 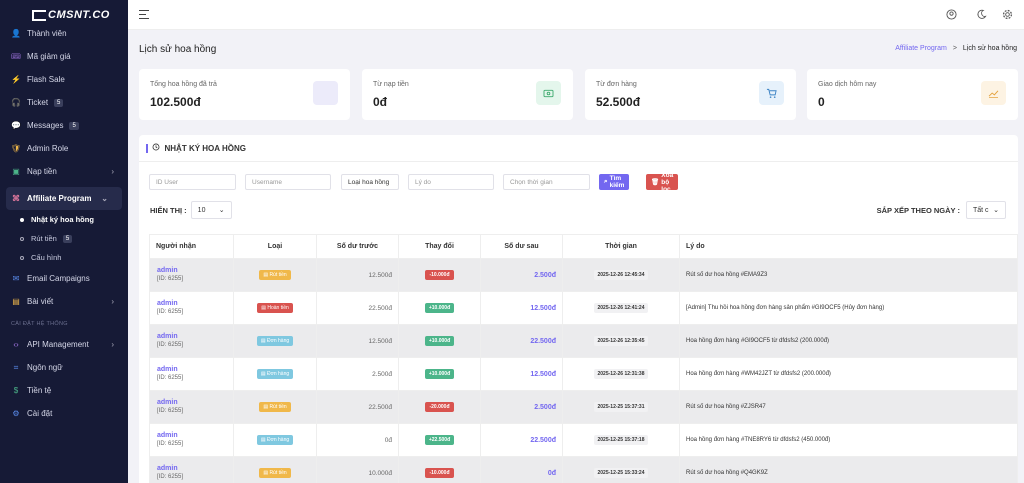 I want to click on page-size-value: 10, so click(x=201, y=210).